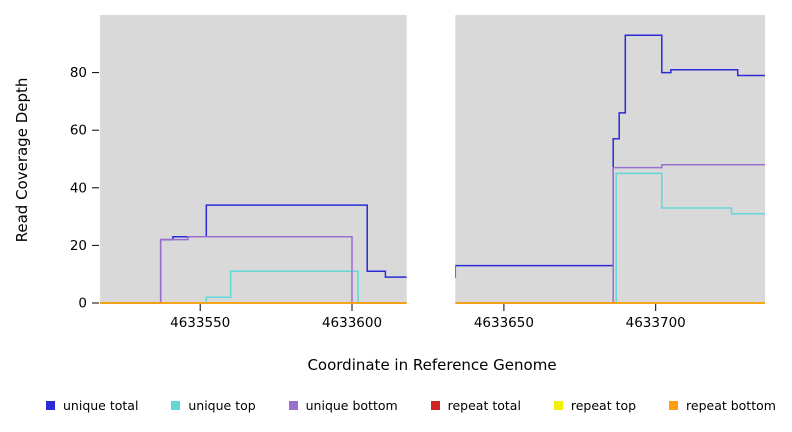 The image size is (792, 432). What do you see at coordinates (222, 405) in the screenshot?
I see `legend-label: unique top` at bounding box center [222, 405].